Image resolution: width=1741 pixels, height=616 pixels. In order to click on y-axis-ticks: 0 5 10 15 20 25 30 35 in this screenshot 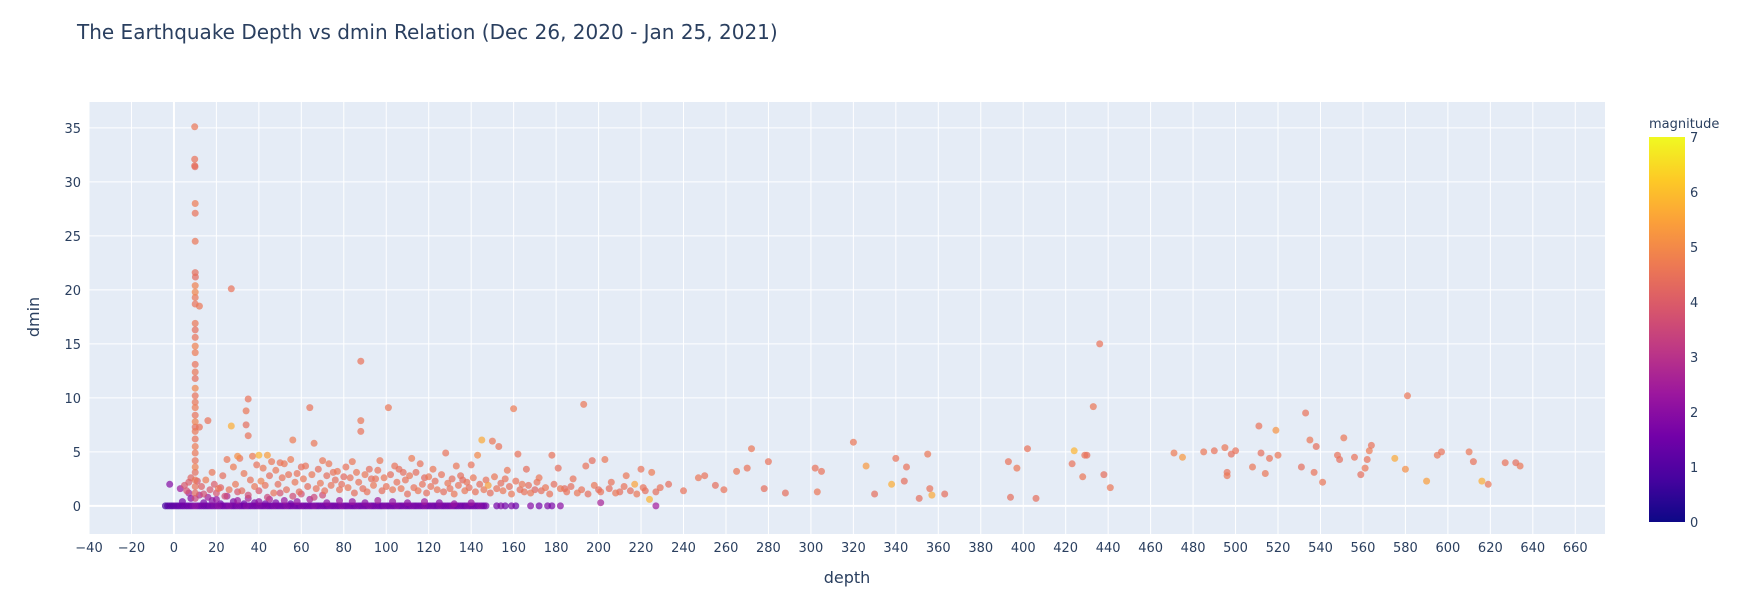, I will do `click(72, 318)`.